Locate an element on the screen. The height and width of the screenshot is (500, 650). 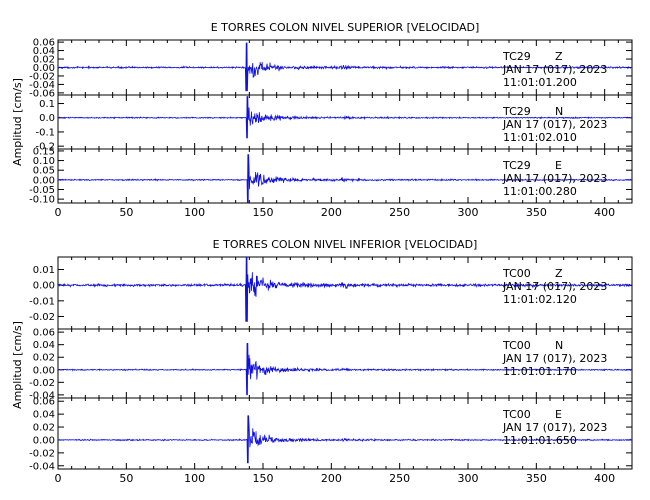
y-tick-label: -0.01 is located at coordinates (42, 301).